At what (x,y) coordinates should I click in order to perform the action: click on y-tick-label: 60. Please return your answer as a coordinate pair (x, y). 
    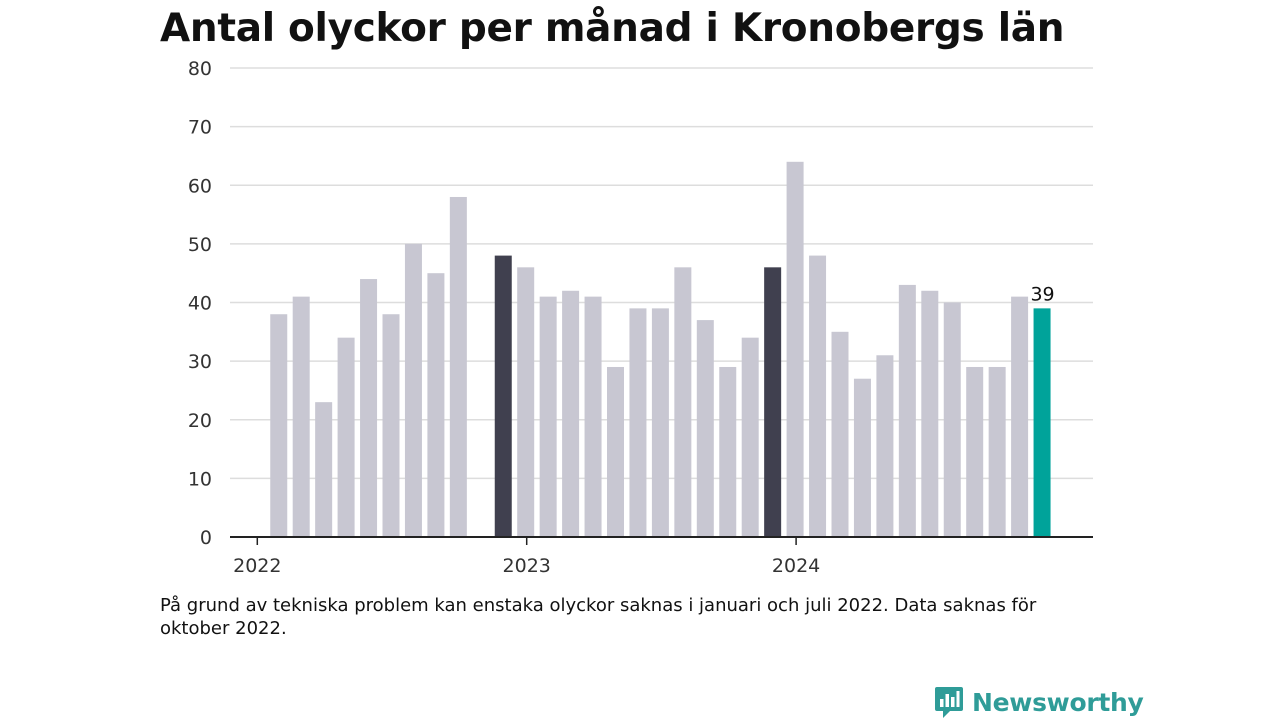
    Looking at the image, I should click on (200, 186).